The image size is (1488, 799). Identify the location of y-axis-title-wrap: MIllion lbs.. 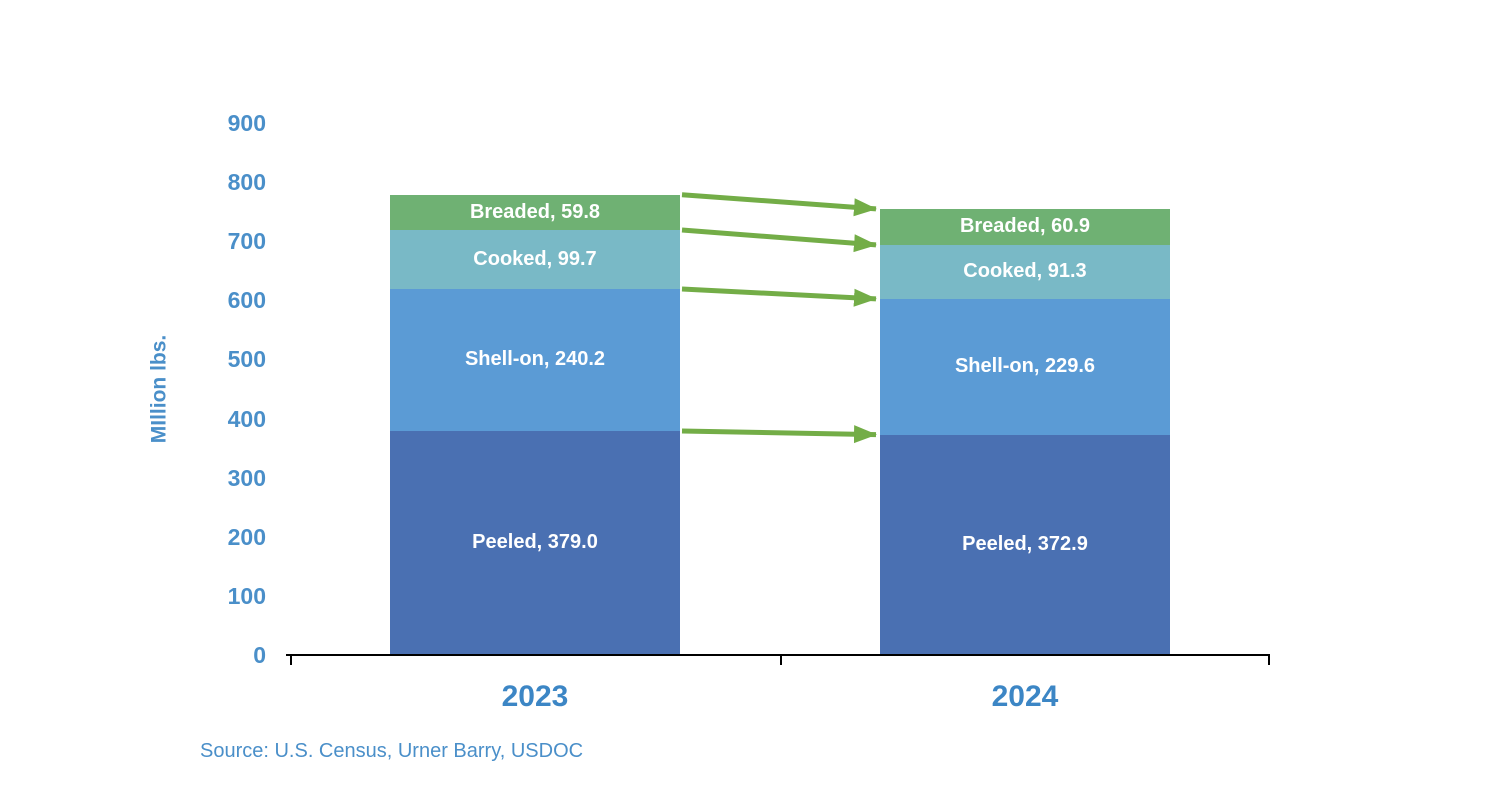
(159, 389).